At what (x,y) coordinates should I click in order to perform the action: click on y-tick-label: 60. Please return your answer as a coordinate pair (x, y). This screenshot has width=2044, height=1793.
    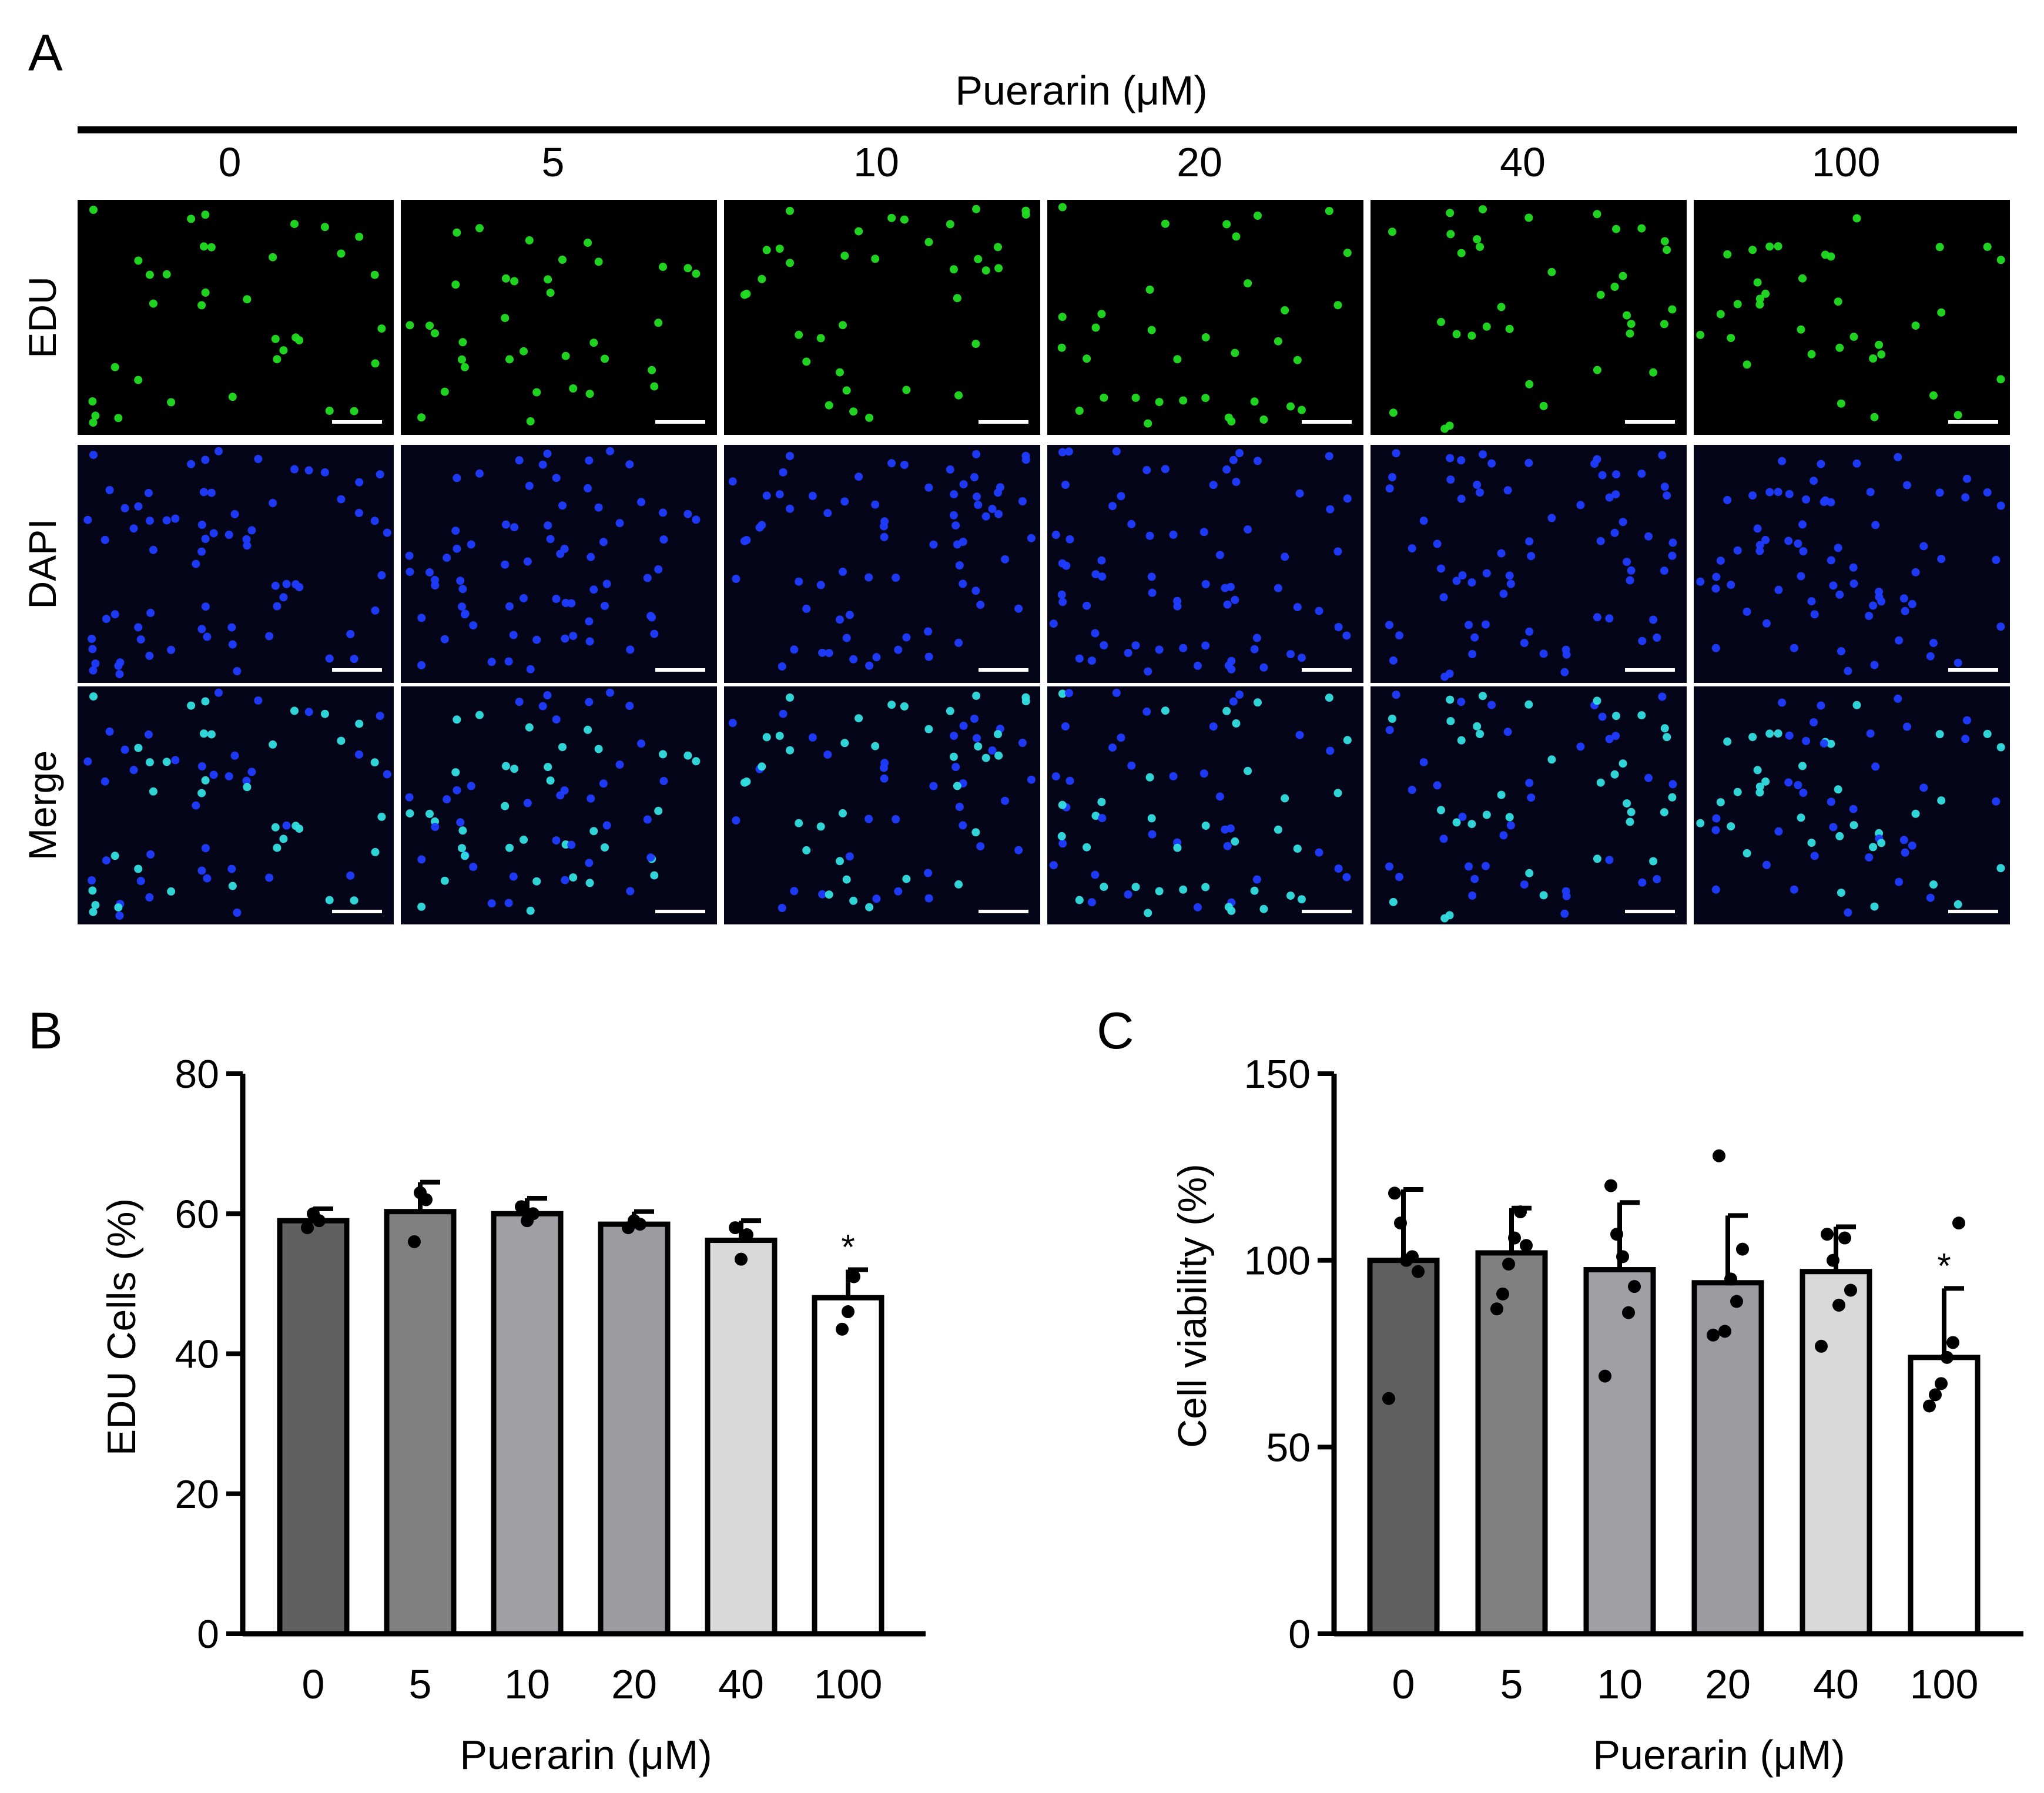
    Looking at the image, I should click on (197, 1214).